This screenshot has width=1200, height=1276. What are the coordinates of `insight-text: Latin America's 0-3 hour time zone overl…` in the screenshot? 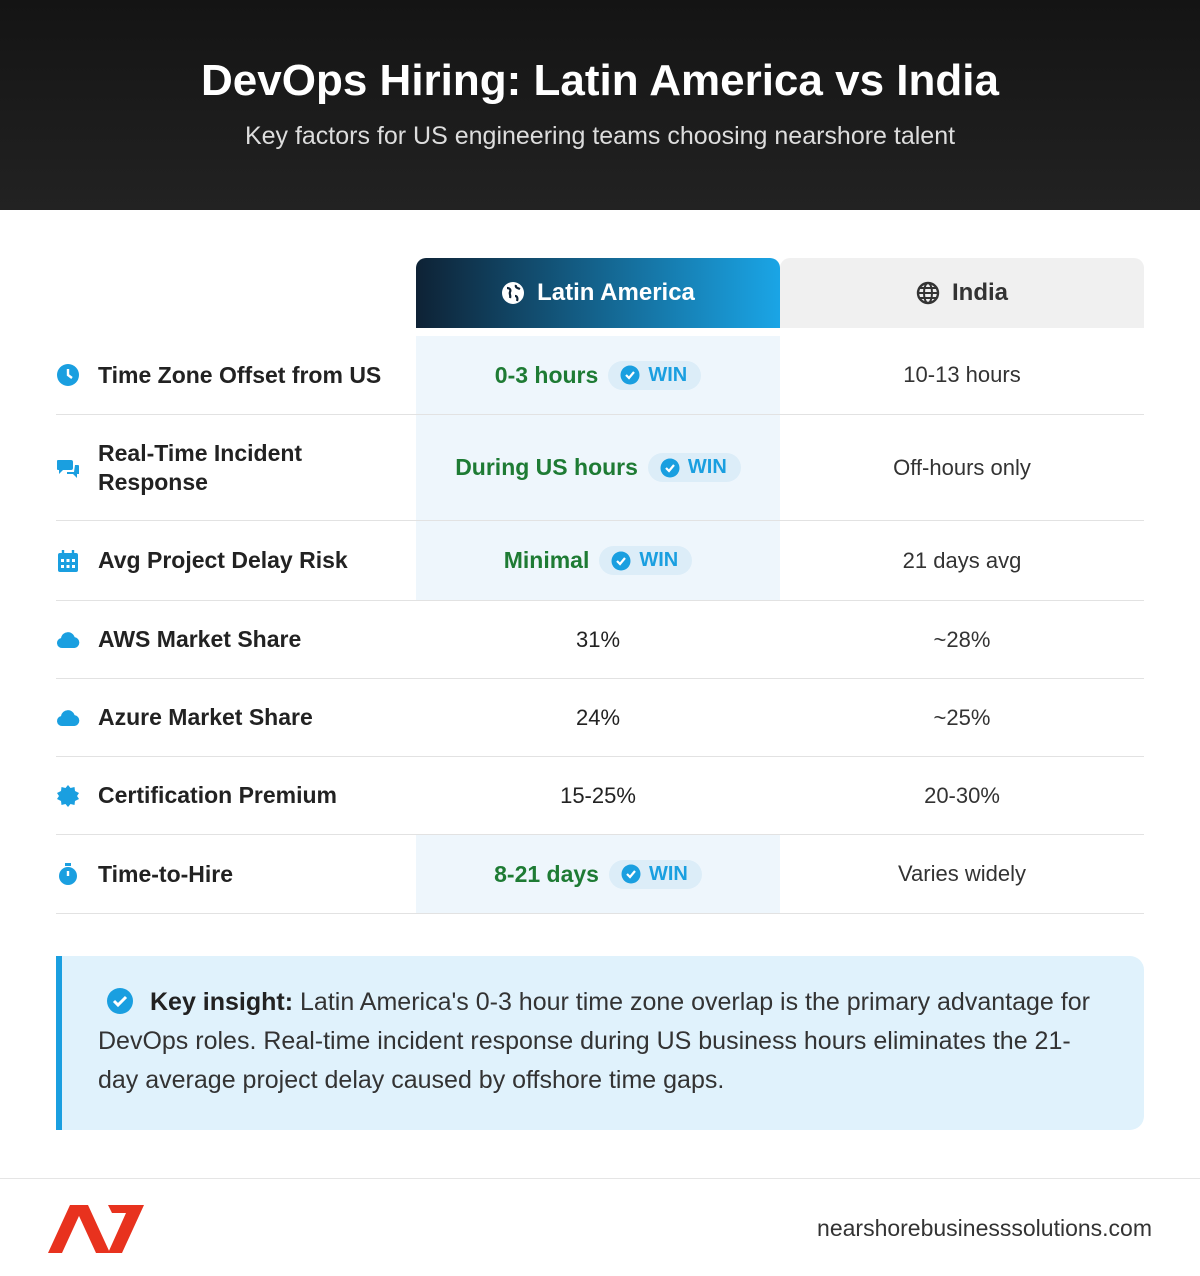 It's located at (594, 1041).